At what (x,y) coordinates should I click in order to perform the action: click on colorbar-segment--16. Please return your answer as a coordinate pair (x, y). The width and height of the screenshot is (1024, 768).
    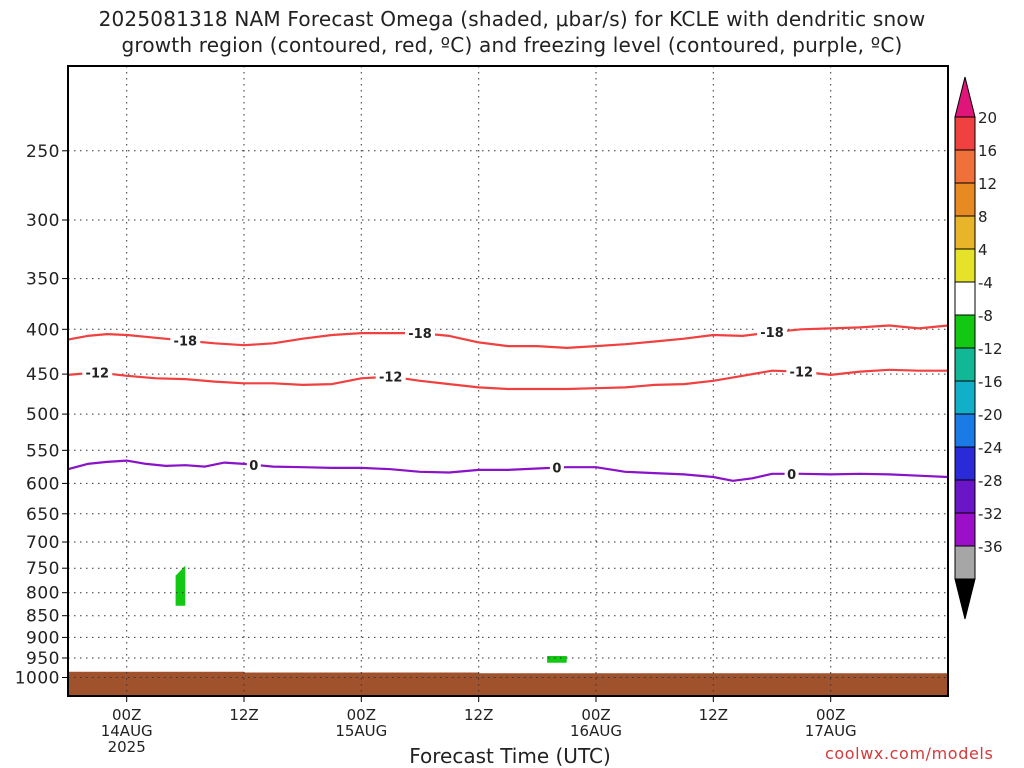
    Looking at the image, I should click on (965, 397).